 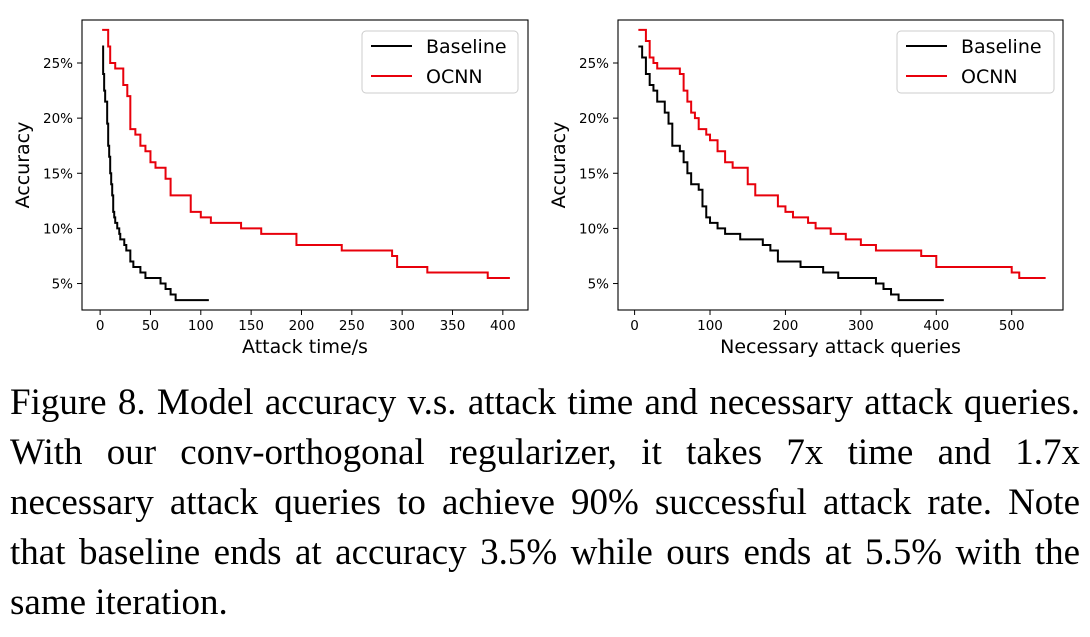 What do you see at coordinates (453, 326) in the screenshot?
I see `x-tick-label: 350` at bounding box center [453, 326].